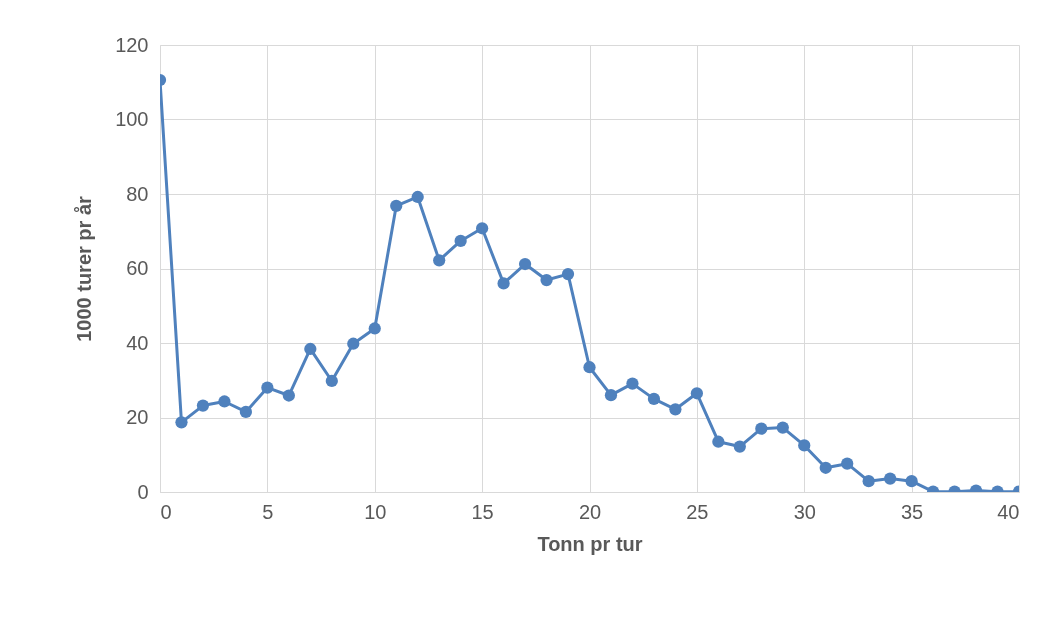 This screenshot has height=618, width=1051. What do you see at coordinates (697, 511) in the screenshot?
I see `x-tick-label: 25` at bounding box center [697, 511].